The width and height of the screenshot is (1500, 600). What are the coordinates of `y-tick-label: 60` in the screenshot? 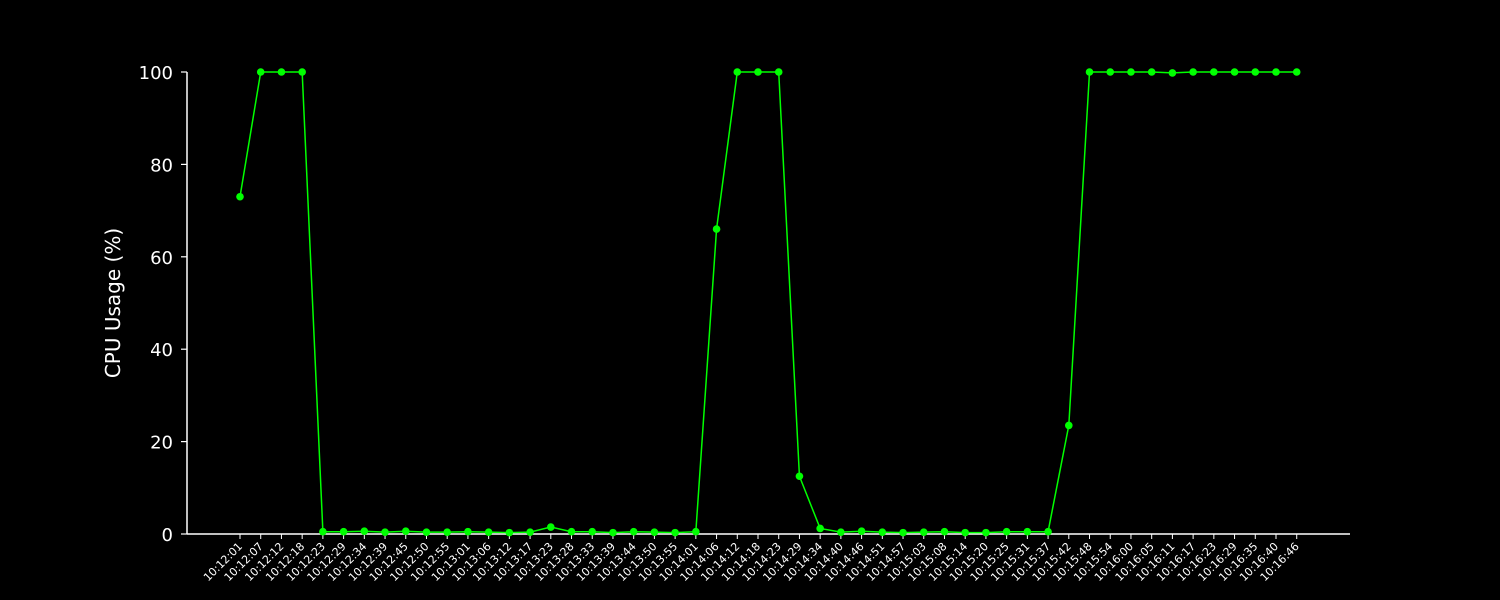 It's located at (161, 258).